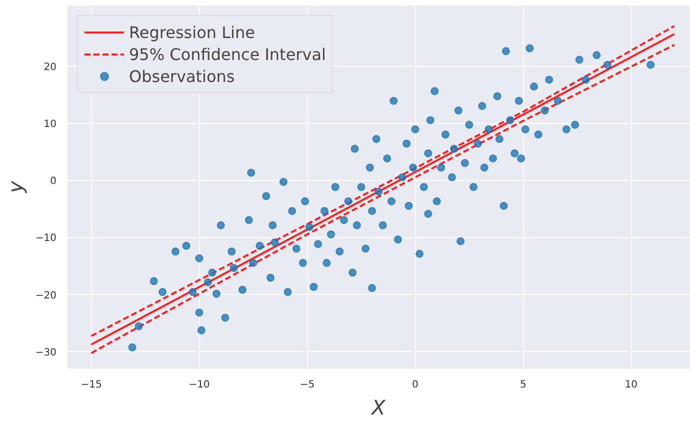 This screenshot has height=422, width=694. I want to click on y-axis-title: y, so click(15, 187).